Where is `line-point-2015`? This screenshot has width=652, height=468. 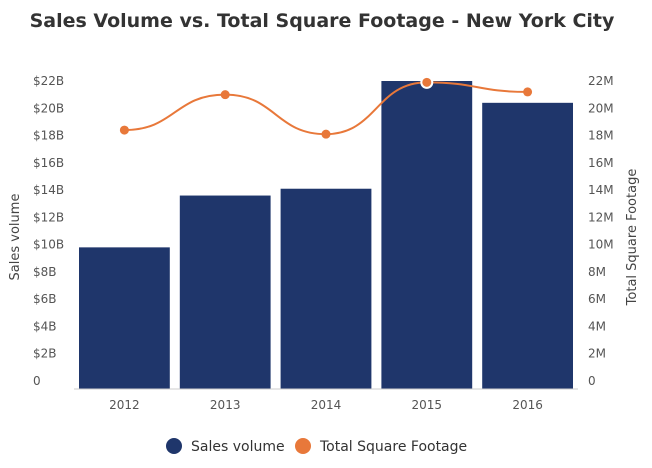
line-point-2015 is located at coordinates (427, 82).